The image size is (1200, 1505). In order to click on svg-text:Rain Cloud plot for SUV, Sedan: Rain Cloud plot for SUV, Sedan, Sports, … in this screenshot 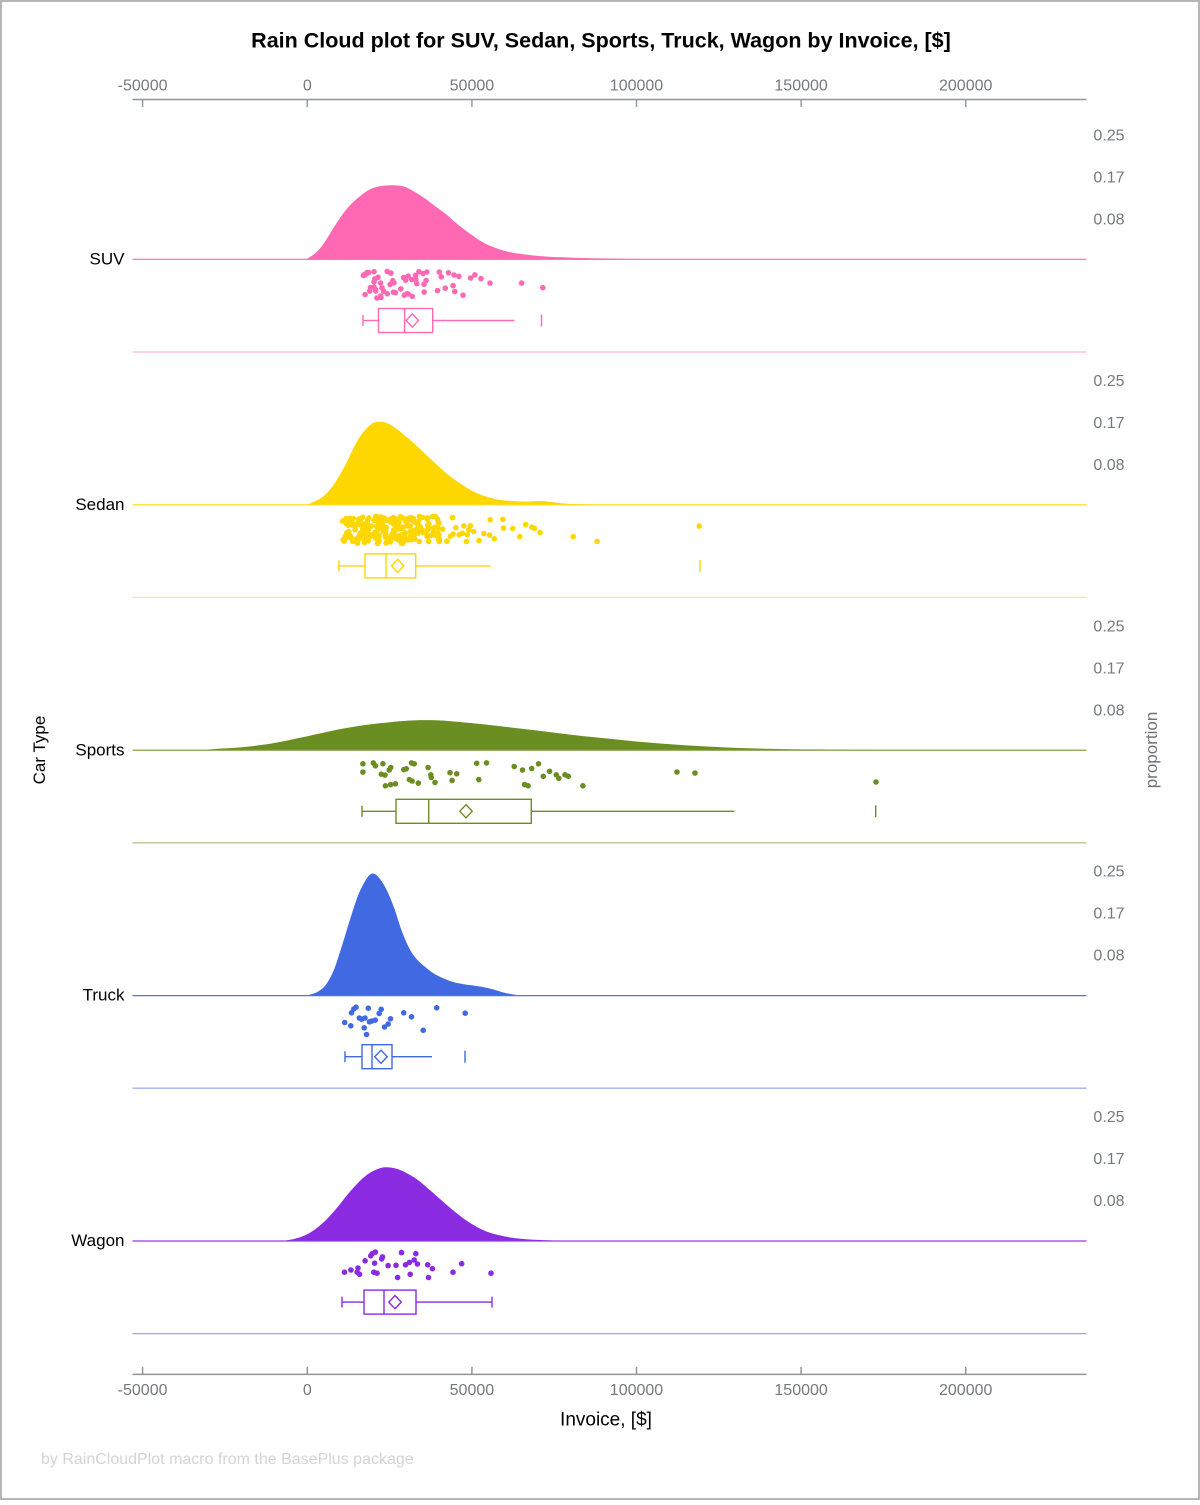, I will do `click(601, 41)`.